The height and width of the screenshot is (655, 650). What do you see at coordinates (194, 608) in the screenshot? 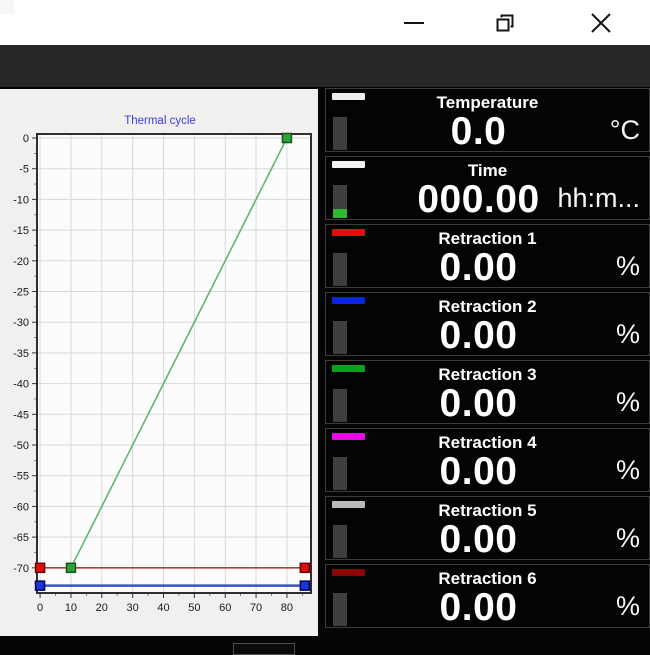
I see `x-tick-label: 50` at bounding box center [194, 608].